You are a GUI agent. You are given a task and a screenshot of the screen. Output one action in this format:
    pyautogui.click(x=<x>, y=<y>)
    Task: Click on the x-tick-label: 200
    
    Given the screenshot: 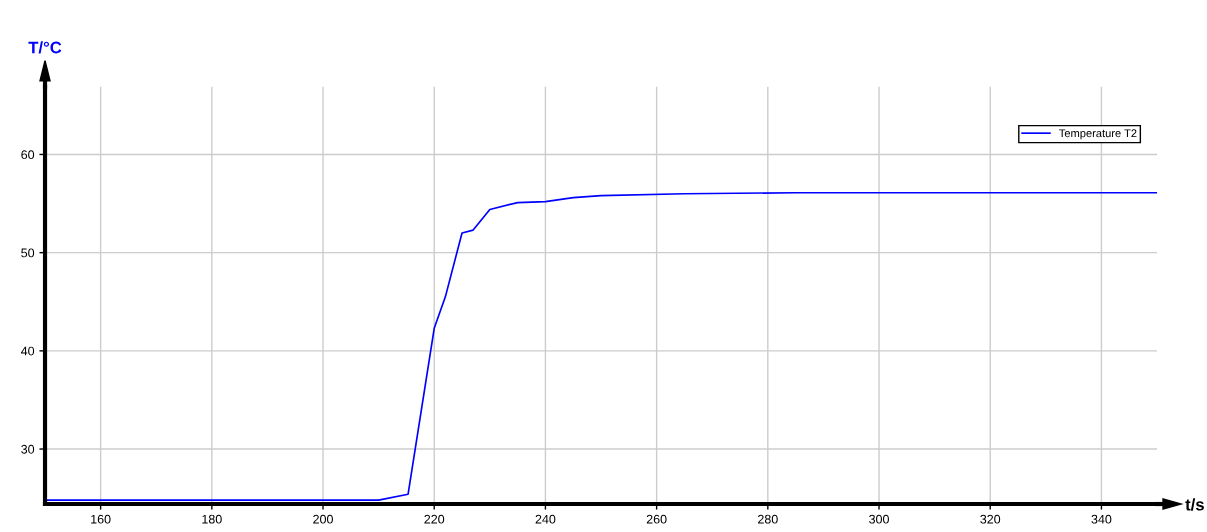 What is the action you would take?
    pyautogui.click(x=323, y=519)
    